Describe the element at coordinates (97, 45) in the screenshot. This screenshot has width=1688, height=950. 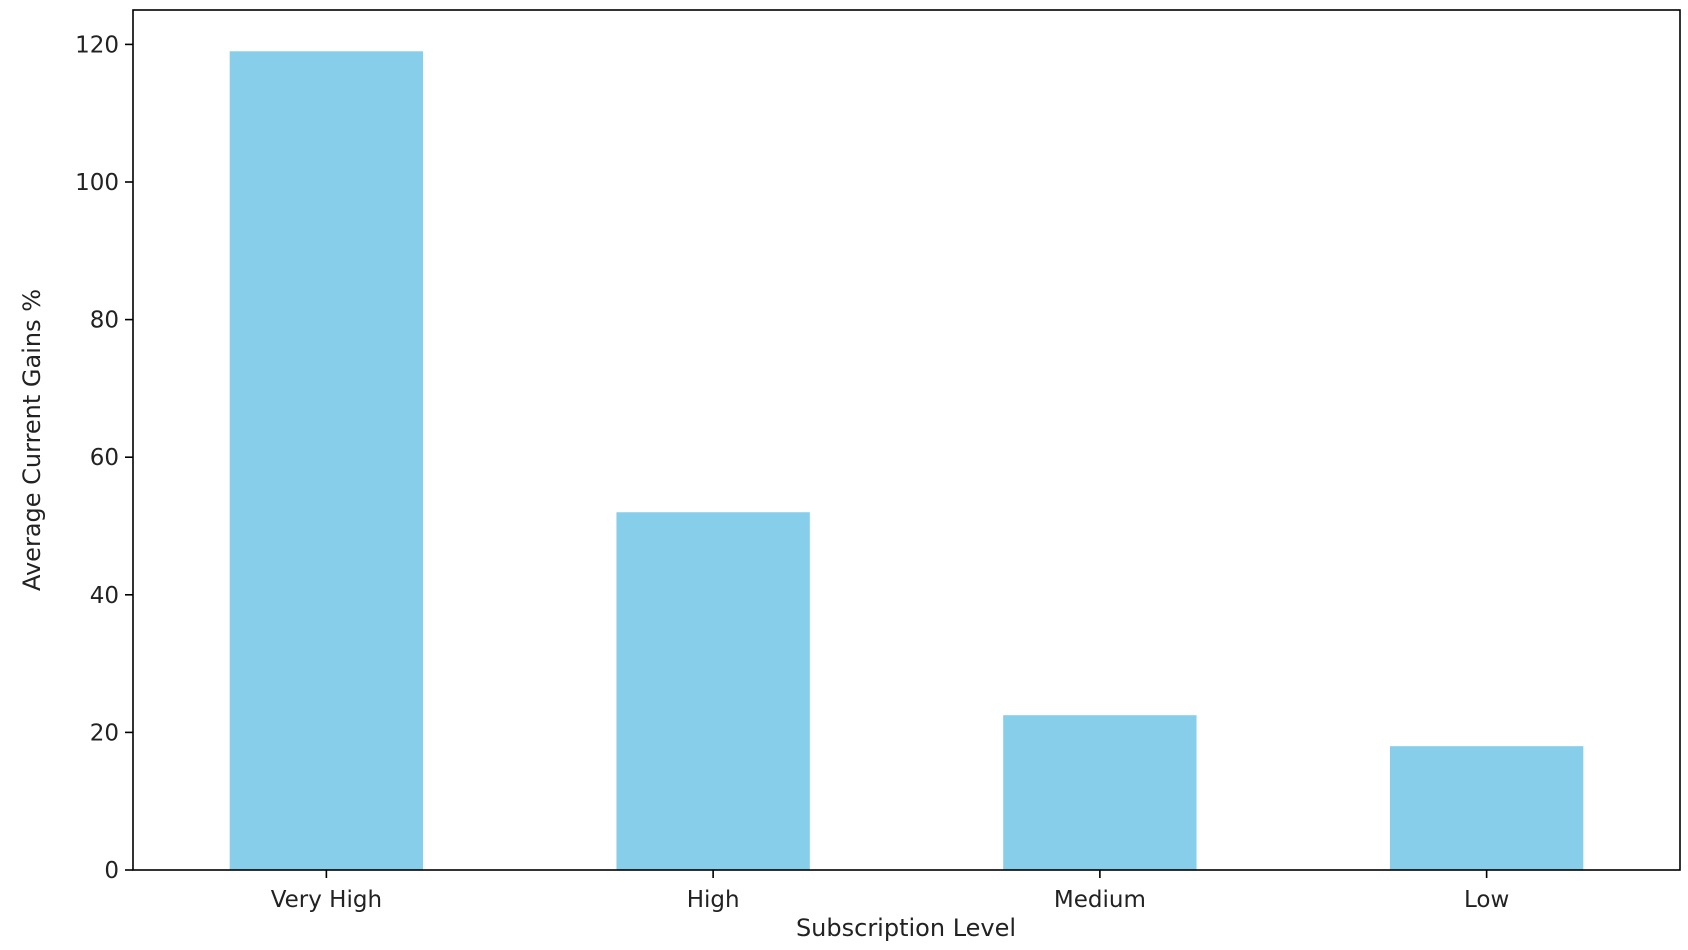
I see `y-tick-label: 120` at that location.